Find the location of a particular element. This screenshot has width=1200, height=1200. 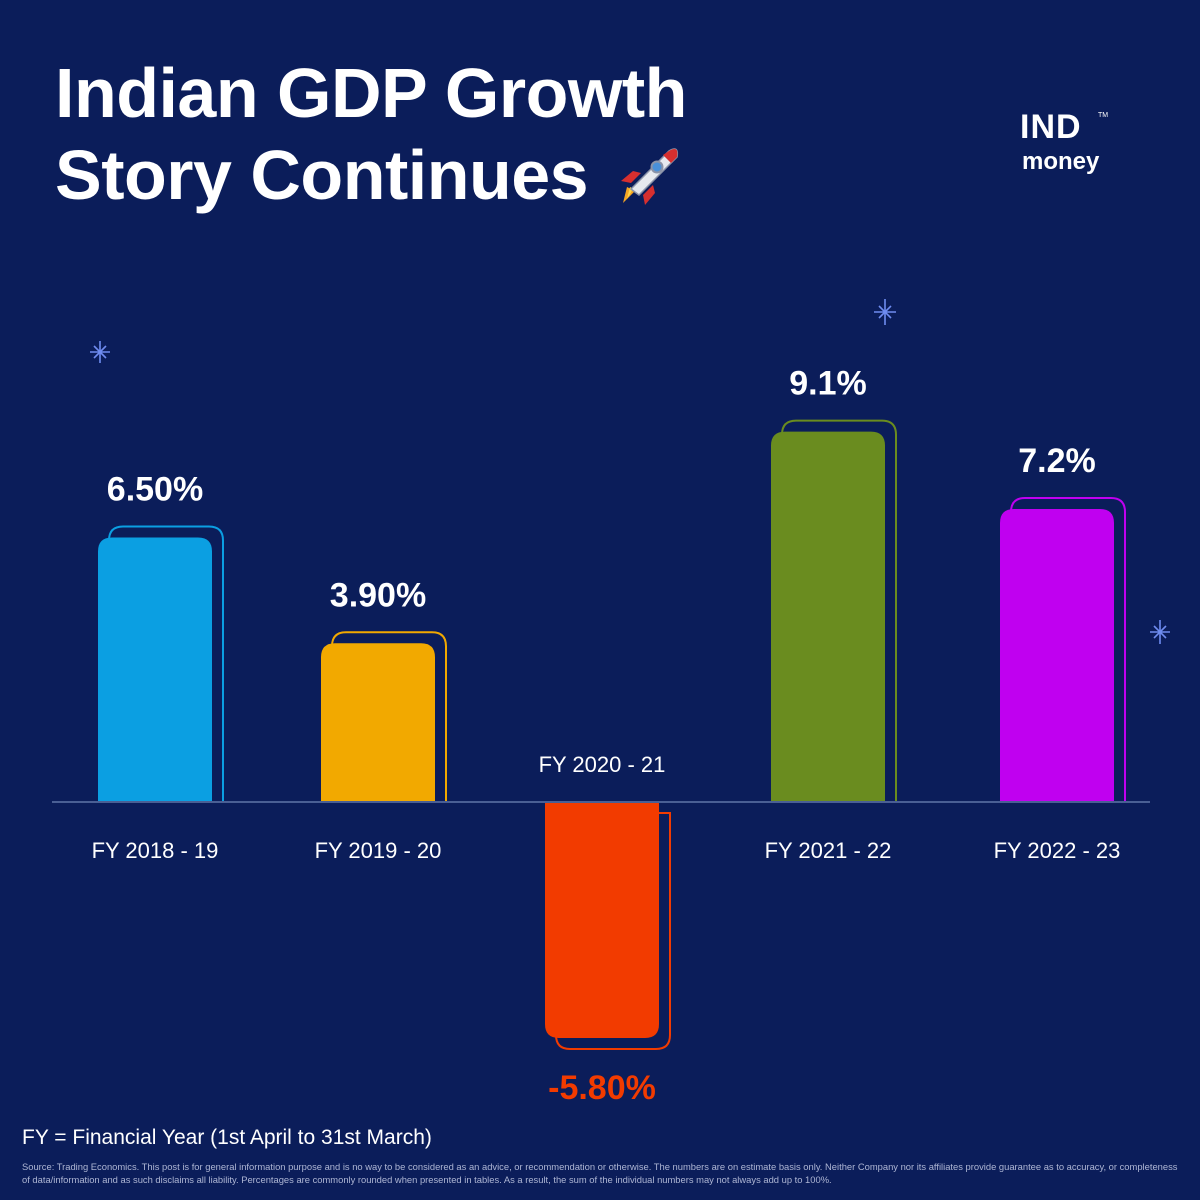

category-label: FY 2020 - 21 is located at coordinates (602, 764).